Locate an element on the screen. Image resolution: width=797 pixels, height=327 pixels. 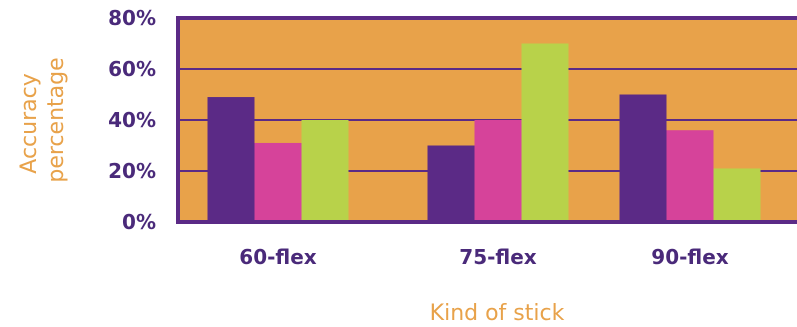
y-tick-label: 60% is located at coordinates (132, 69).